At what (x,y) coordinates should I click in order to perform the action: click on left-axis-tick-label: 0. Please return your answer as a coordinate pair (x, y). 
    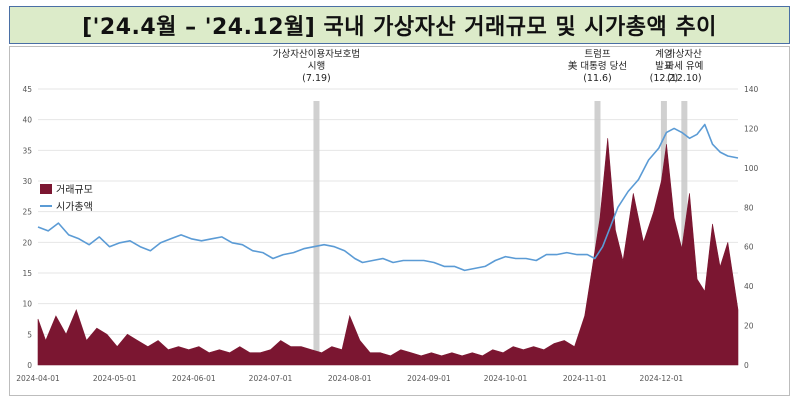
    Looking at the image, I should click on (29, 365).